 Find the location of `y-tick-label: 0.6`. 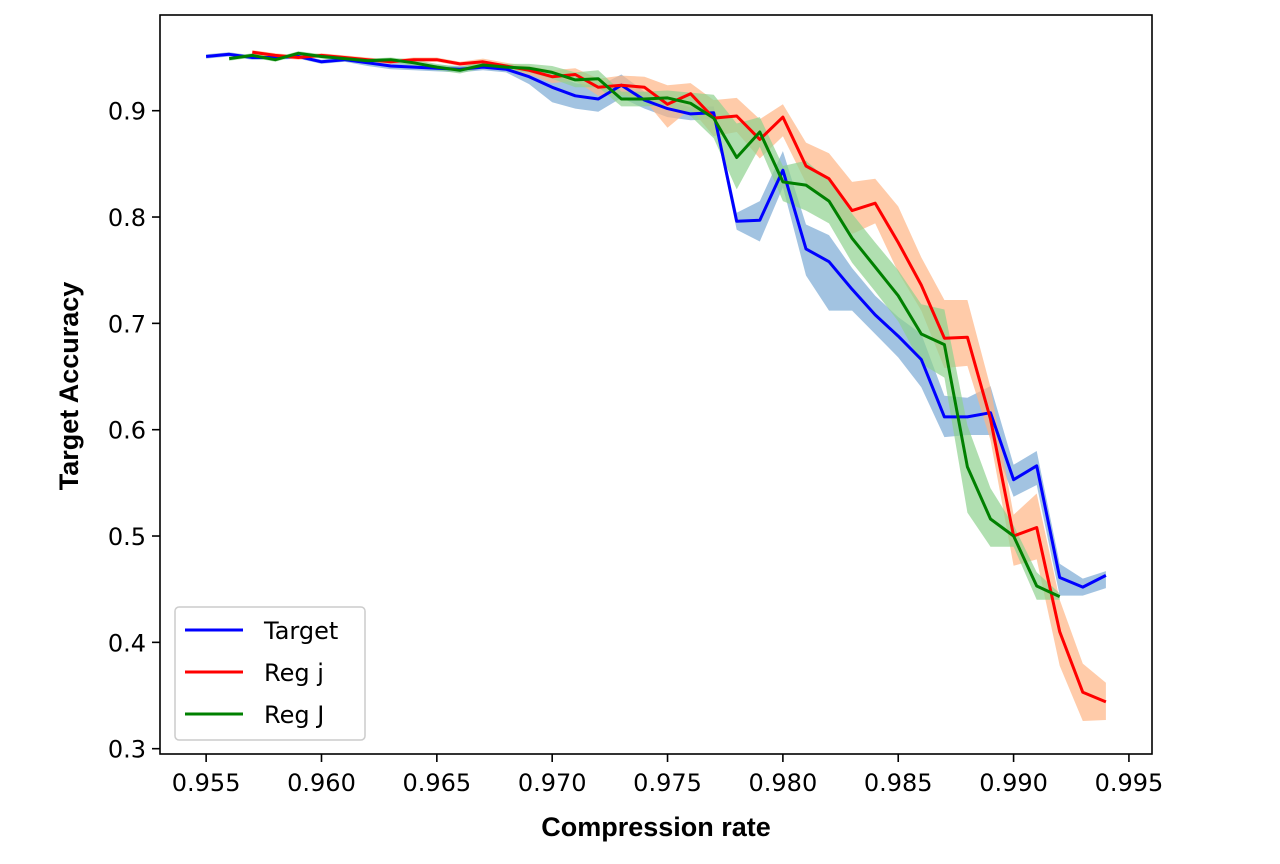

y-tick-label: 0.6 is located at coordinates (127, 431).